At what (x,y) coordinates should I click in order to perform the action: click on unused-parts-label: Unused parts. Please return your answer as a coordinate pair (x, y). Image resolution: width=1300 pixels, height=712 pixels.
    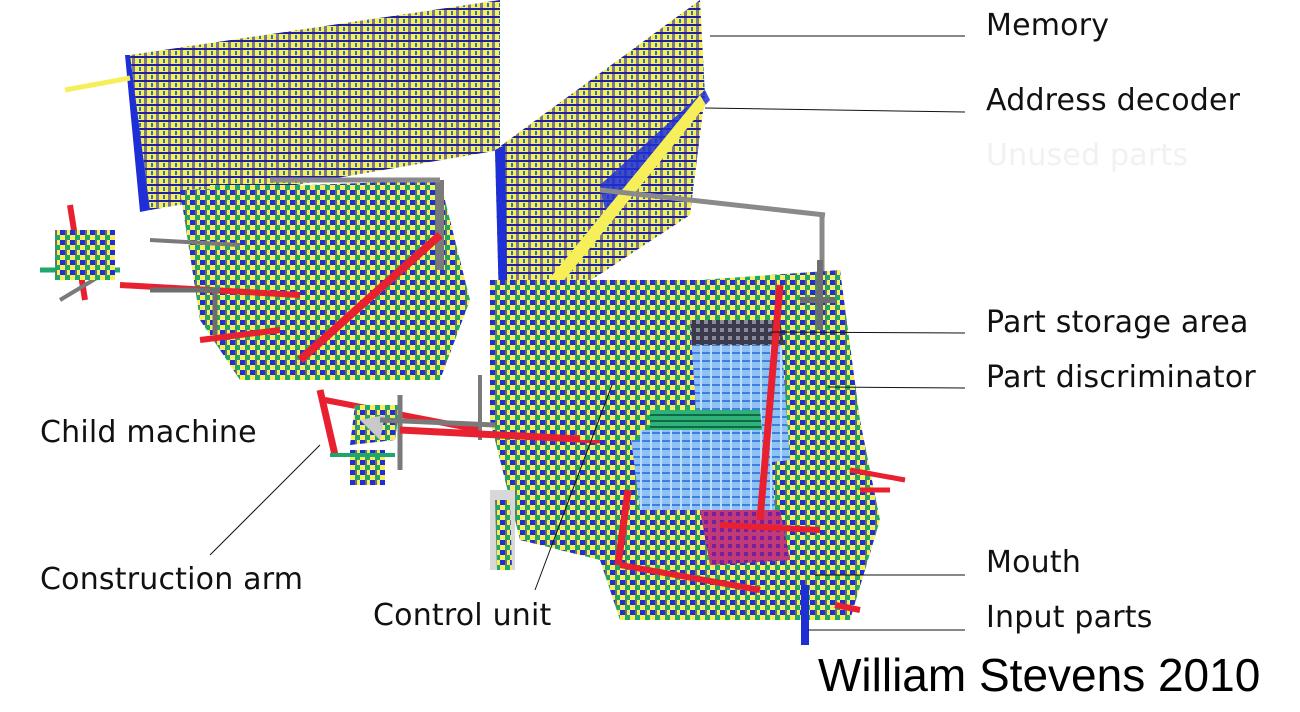
    Looking at the image, I should click on (1087, 155).